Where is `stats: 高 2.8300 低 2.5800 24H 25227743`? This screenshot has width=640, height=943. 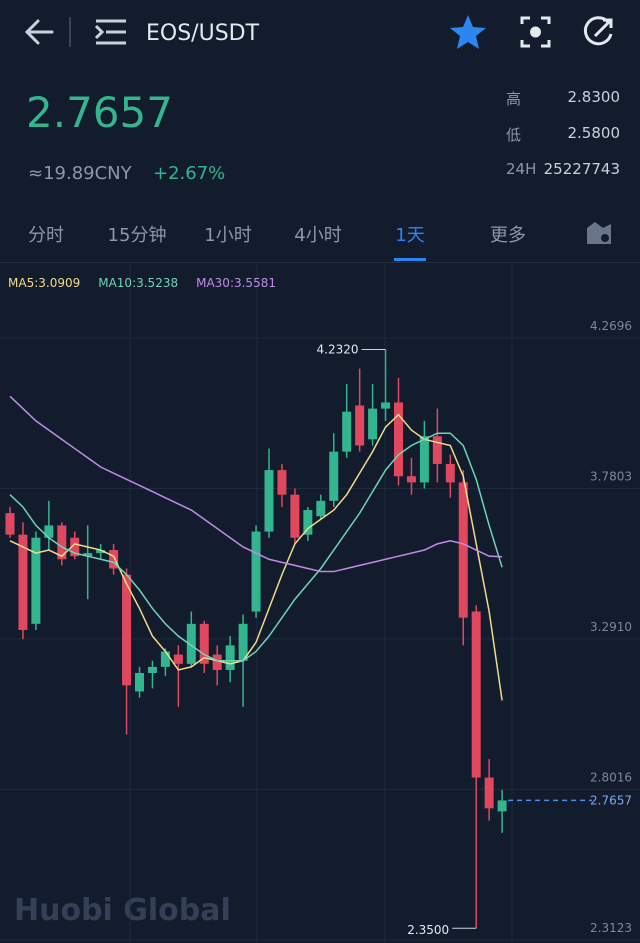
stats: 高 2.8300 低 2.5800 24H 25227743 is located at coordinates (560, 142).